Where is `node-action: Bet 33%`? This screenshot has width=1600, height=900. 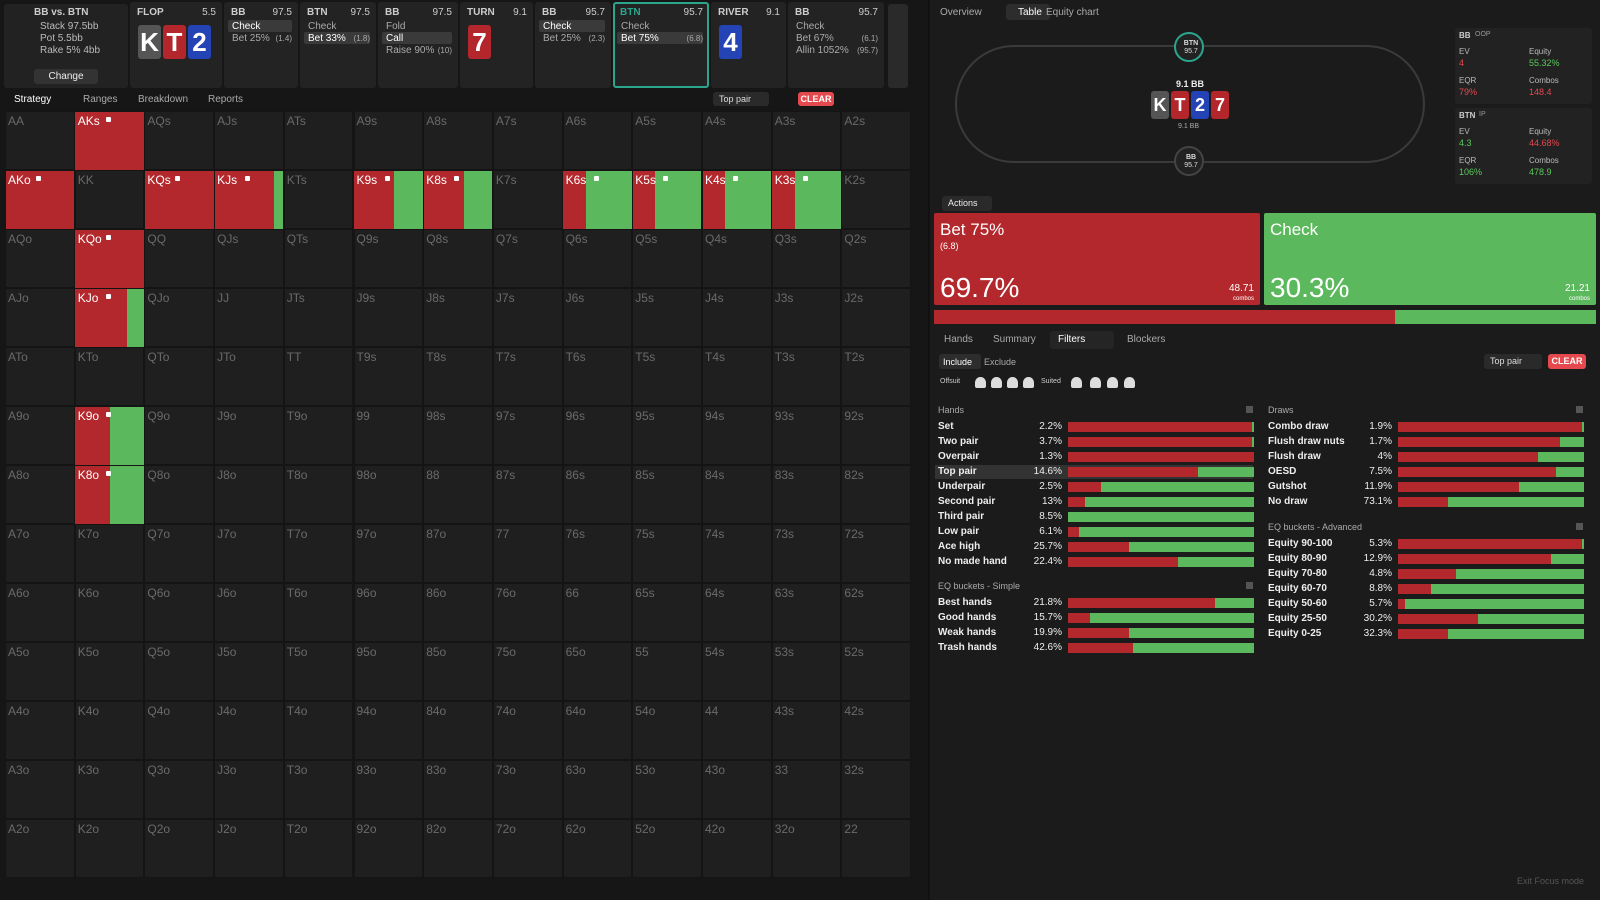
node-action: Bet 33% is located at coordinates (327, 38).